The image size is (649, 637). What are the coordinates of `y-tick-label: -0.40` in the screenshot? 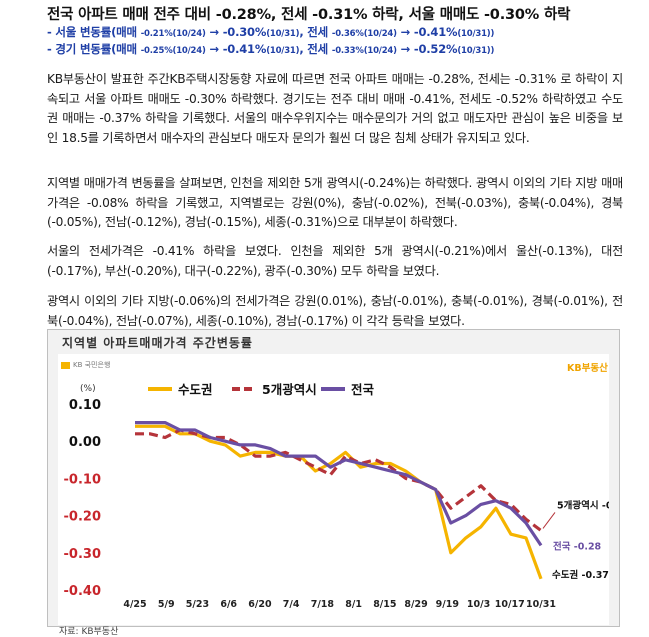 It's located at (82, 591).